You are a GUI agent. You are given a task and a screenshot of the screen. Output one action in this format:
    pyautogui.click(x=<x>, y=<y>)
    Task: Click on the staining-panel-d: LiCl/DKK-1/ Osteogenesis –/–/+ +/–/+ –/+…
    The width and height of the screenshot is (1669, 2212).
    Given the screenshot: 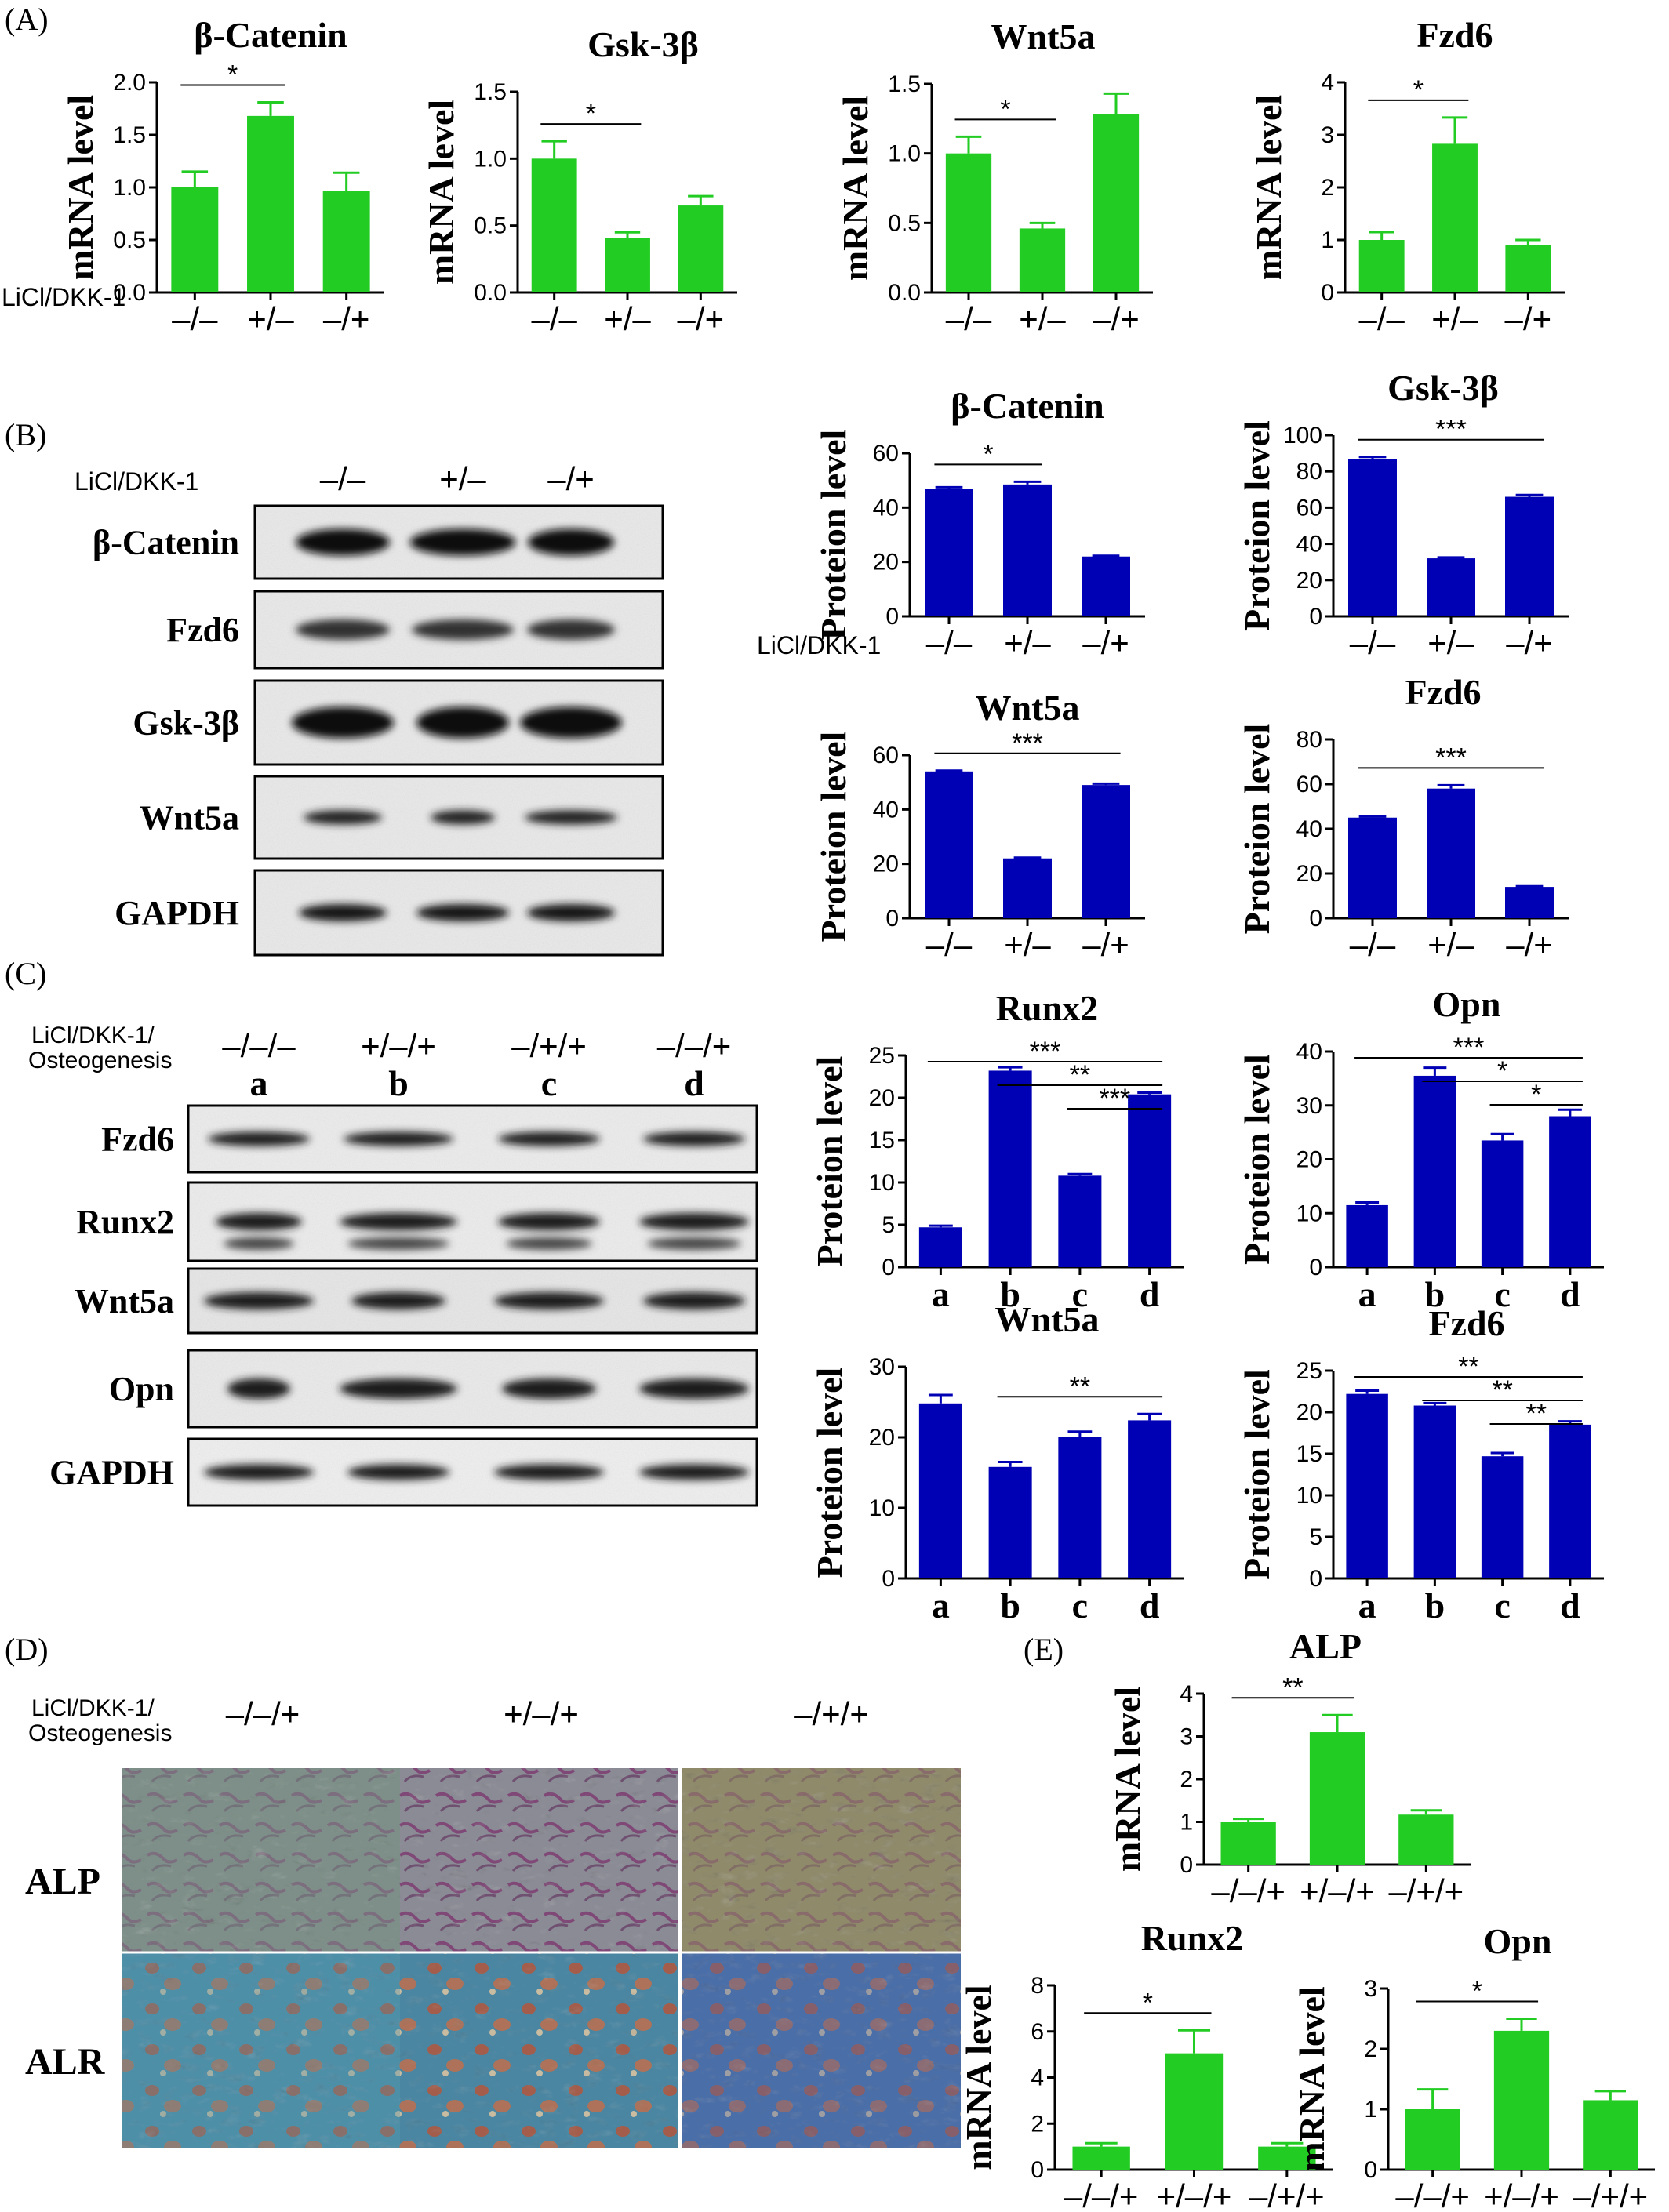 What is the action you would take?
    pyautogui.click(x=493, y=1921)
    